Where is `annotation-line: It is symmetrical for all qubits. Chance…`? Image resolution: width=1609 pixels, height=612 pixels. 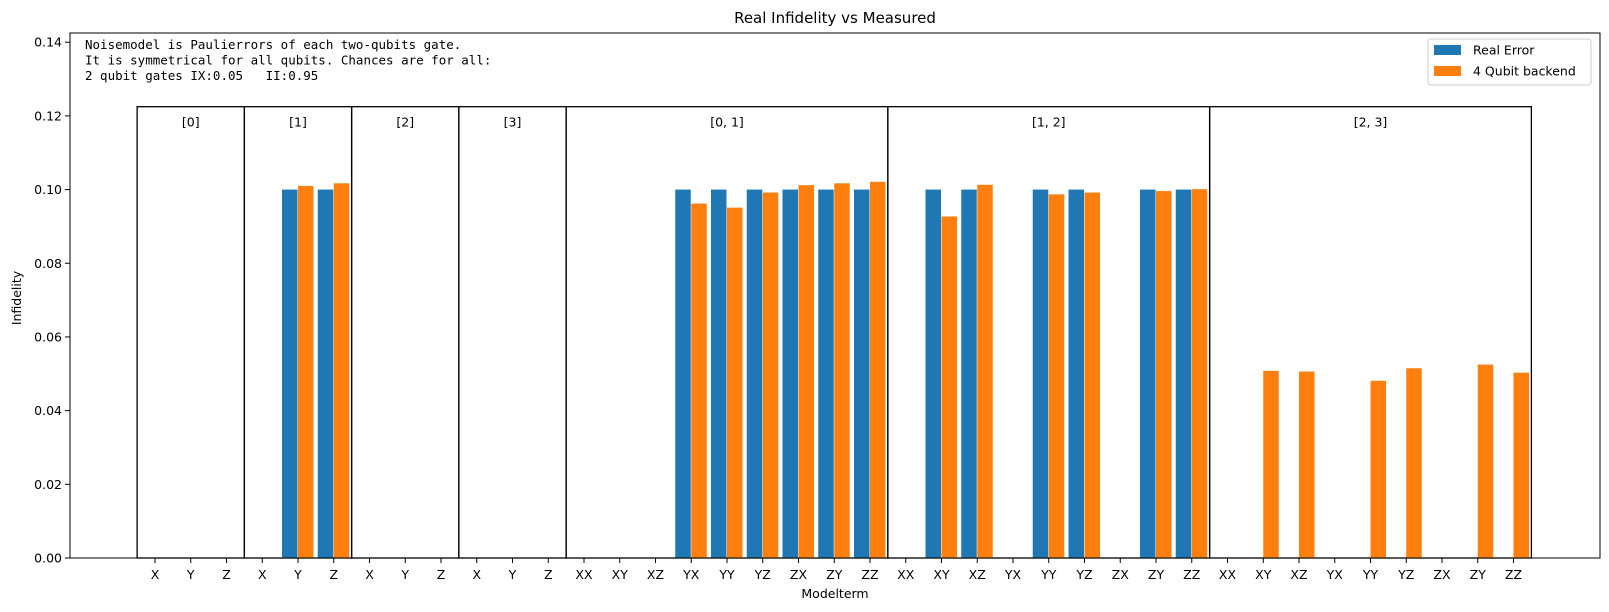
annotation-line: It is symmetrical for all qubits. Chance… is located at coordinates (288, 60).